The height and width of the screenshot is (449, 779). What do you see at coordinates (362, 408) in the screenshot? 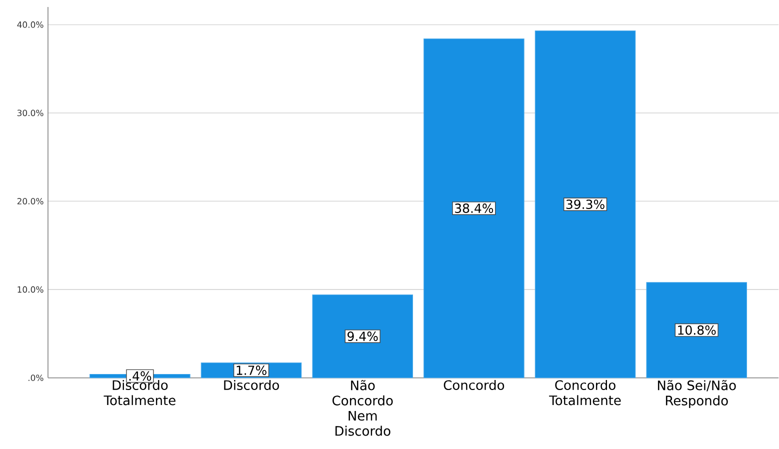
I see `x-tick-label: Não Concordo Nem Discordo` at bounding box center [362, 408].